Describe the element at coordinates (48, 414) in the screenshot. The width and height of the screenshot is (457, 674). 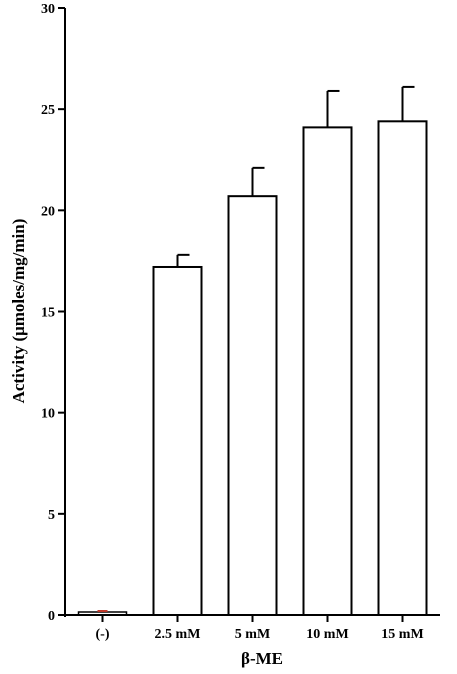
I see `y-tick-label: 10` at that location.